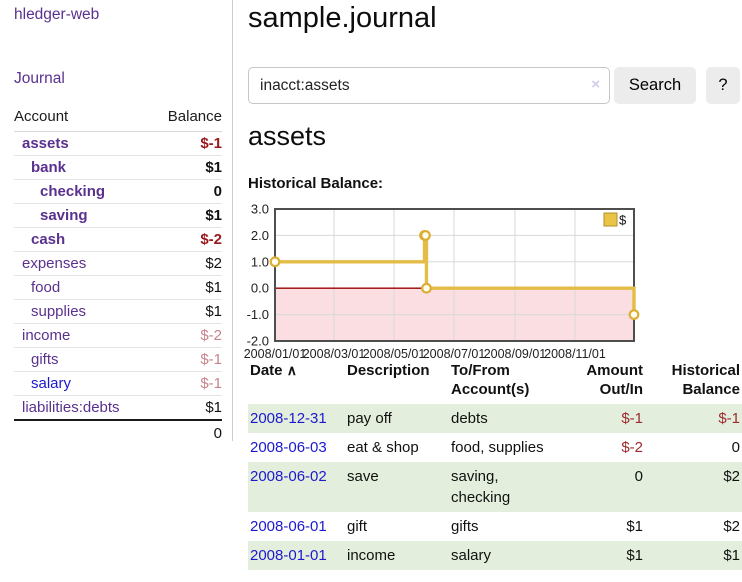 This screenshot has height=582, width=742. What do you see at coordinates (288, 418) in the screenshot?
I see `transaction-date-link: 2008-12-31` at bounding box center [288, 418].